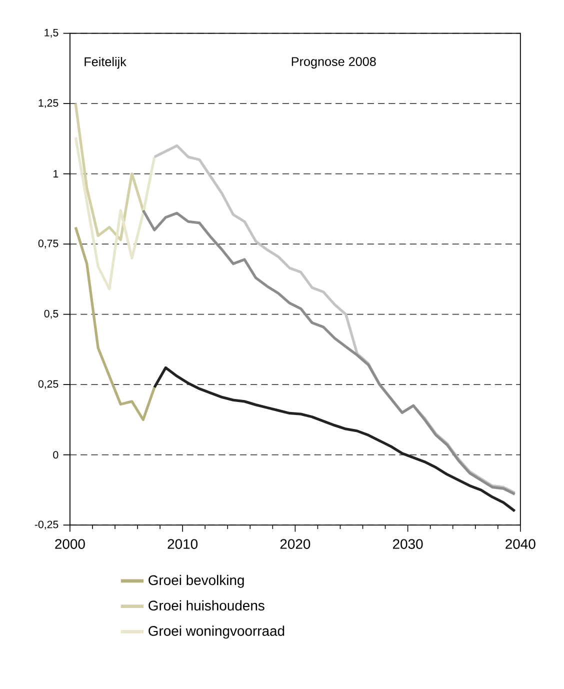 This screenshot has width=564, height=689. What do you see at coordinates (206, 605) in the screenshot?
I see `legend-label: Groei huishoudens` at bounding box center [206, 605].